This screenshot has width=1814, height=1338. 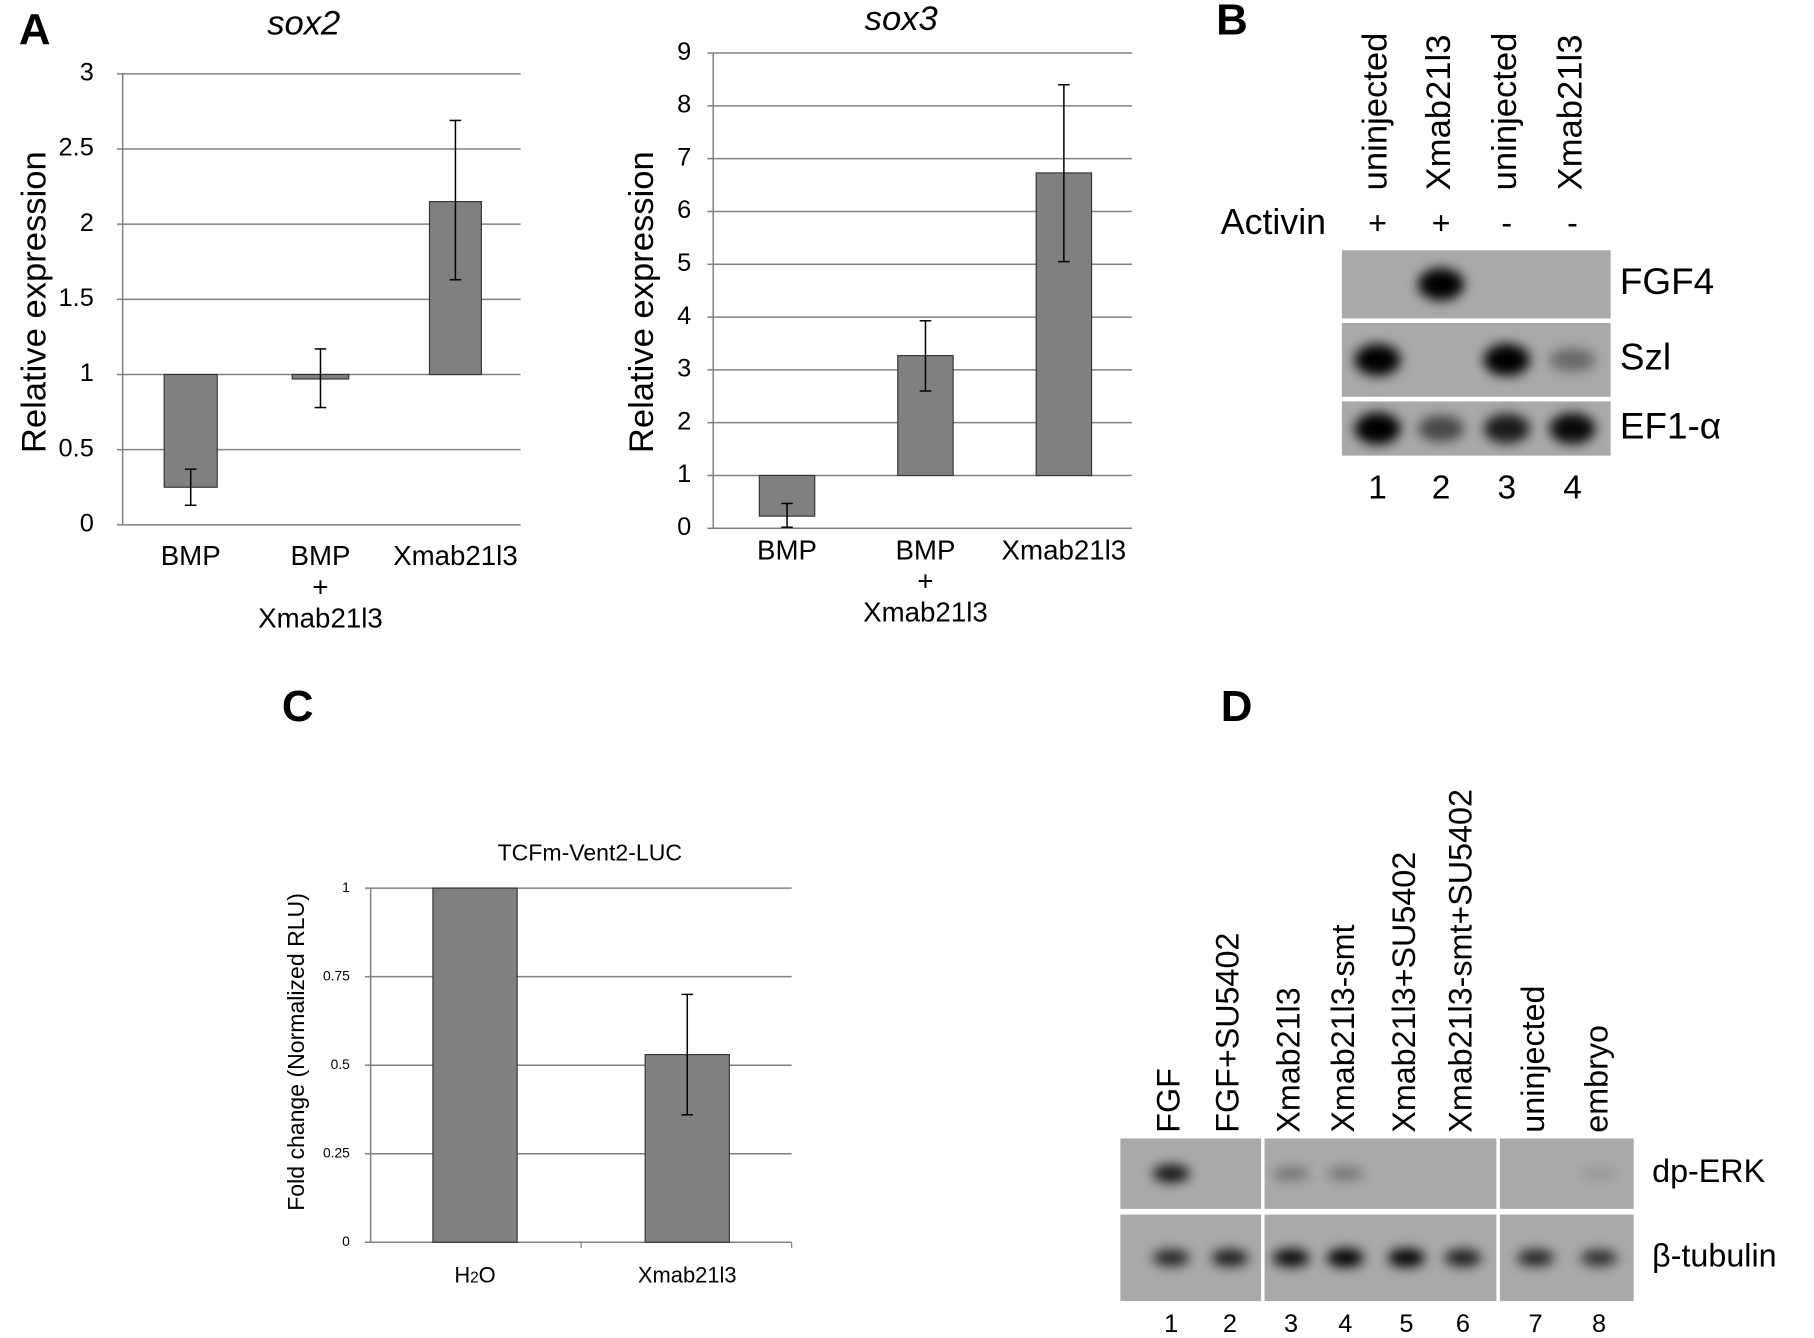 What do you see at coordinates (1273, 222) in the screenshot?
I see `activin-label: Activin` at bounding box center [1273, 222].